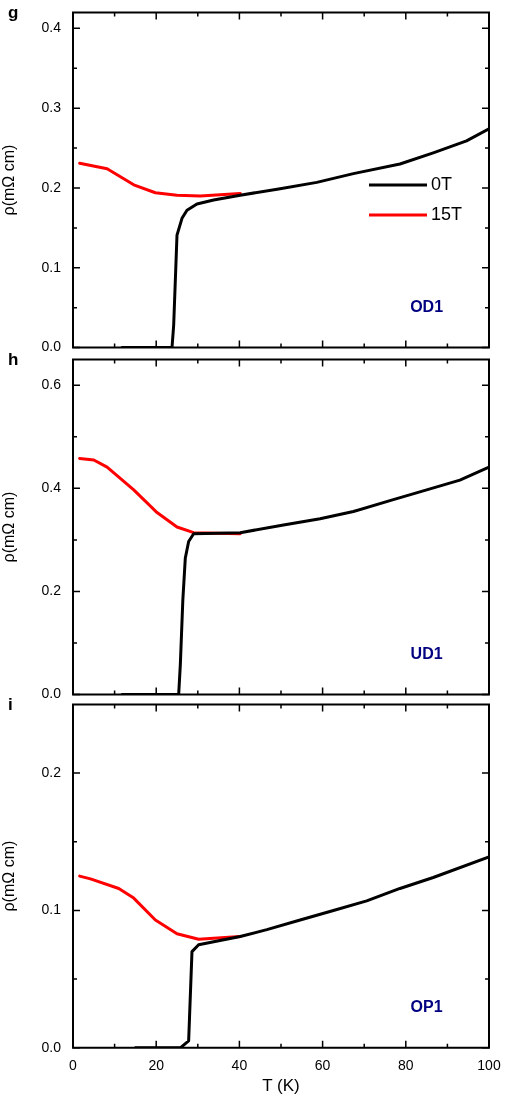  What do you see at coordinates (442, 183) in the screenshot?
I see `legend-label: 0T` at bounding box center [442, 183].